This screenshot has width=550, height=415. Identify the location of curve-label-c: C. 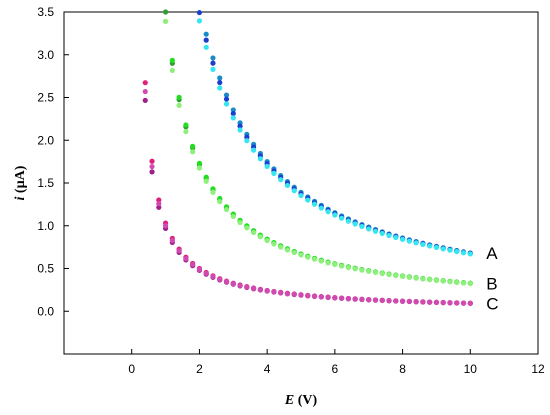
(492, 303).